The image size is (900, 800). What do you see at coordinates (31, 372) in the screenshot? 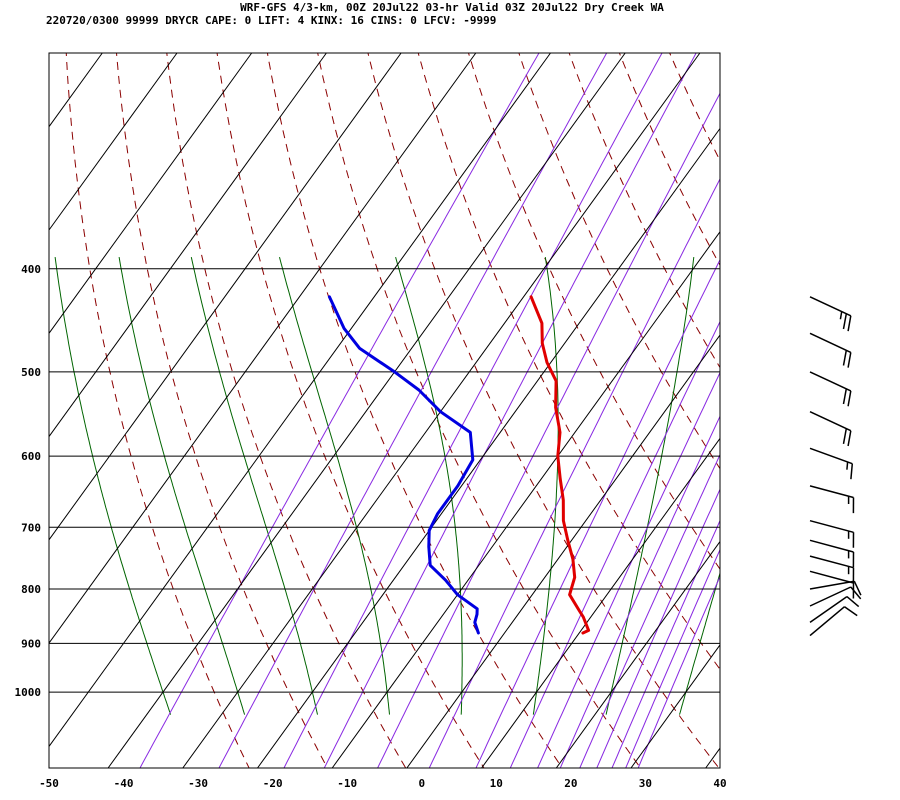
I see `y-tick-label: 500` at bounding box center [31, 372].